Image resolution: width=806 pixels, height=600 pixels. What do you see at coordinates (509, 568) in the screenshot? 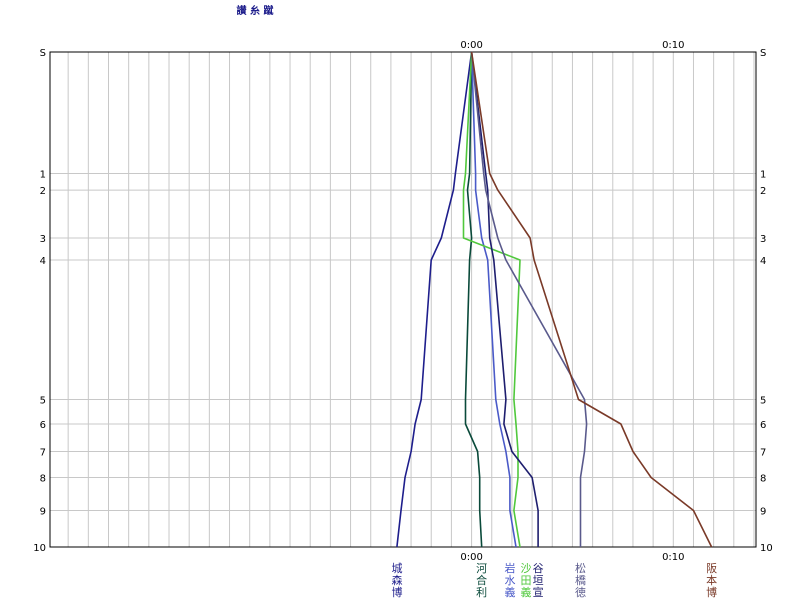
I see `series-name-glyph: 岩` at bounding box center [509, 568].